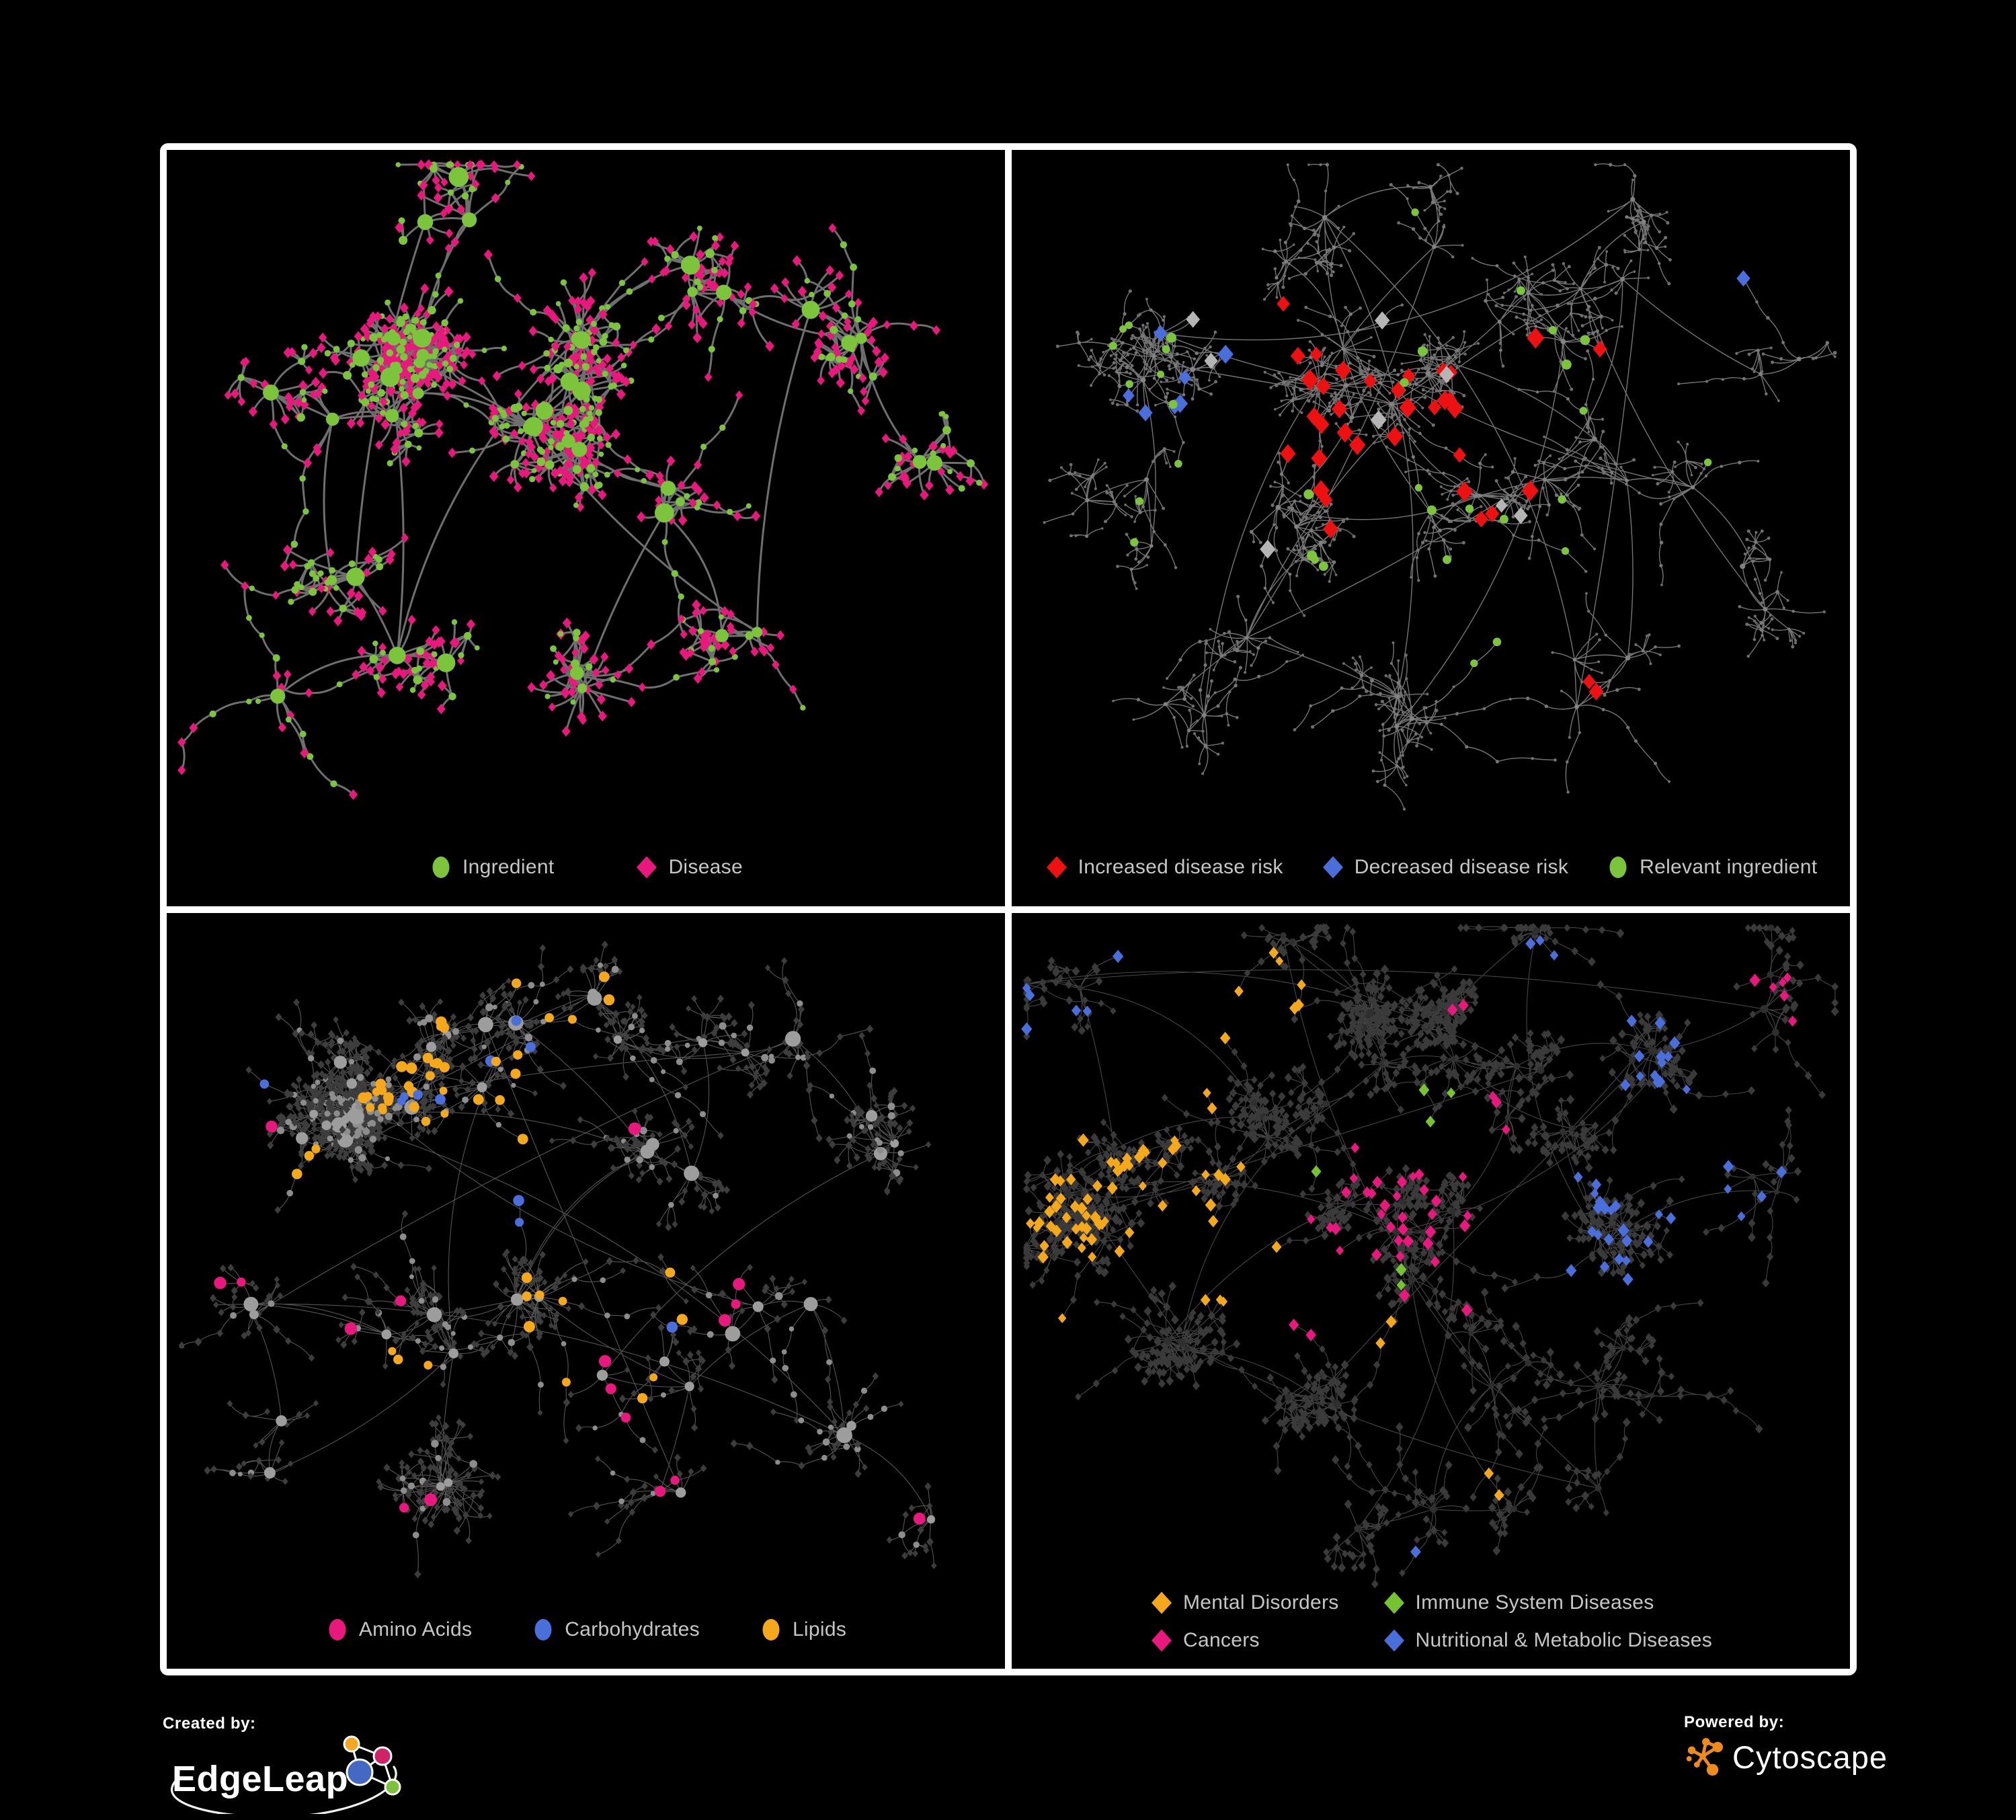  Describe the element at coordinates (557, 1259) in the screenshot. I see `network-edges` at that location.